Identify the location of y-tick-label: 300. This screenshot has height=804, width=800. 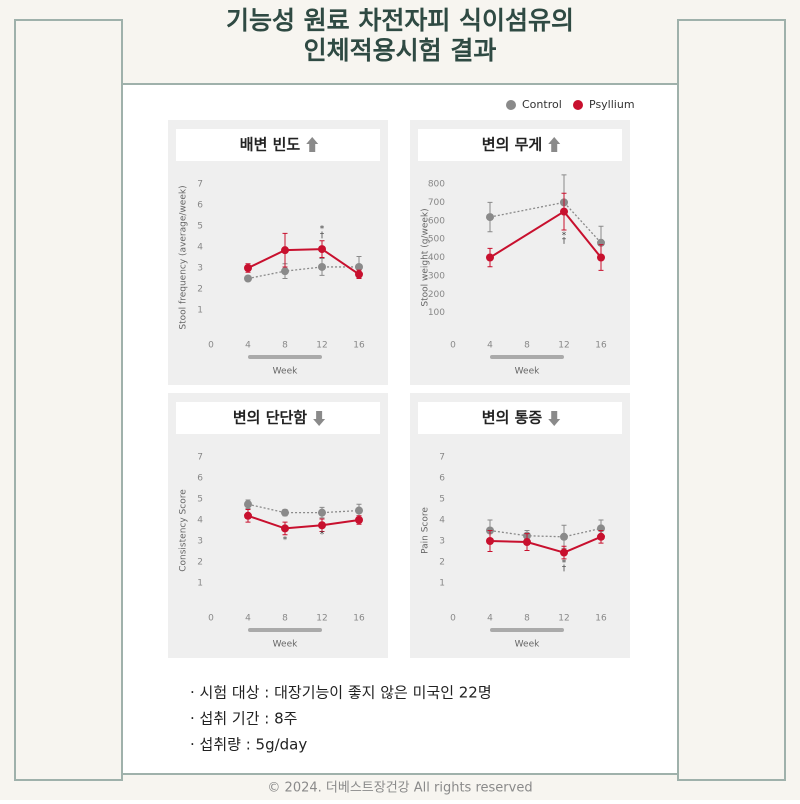
(436, 276).